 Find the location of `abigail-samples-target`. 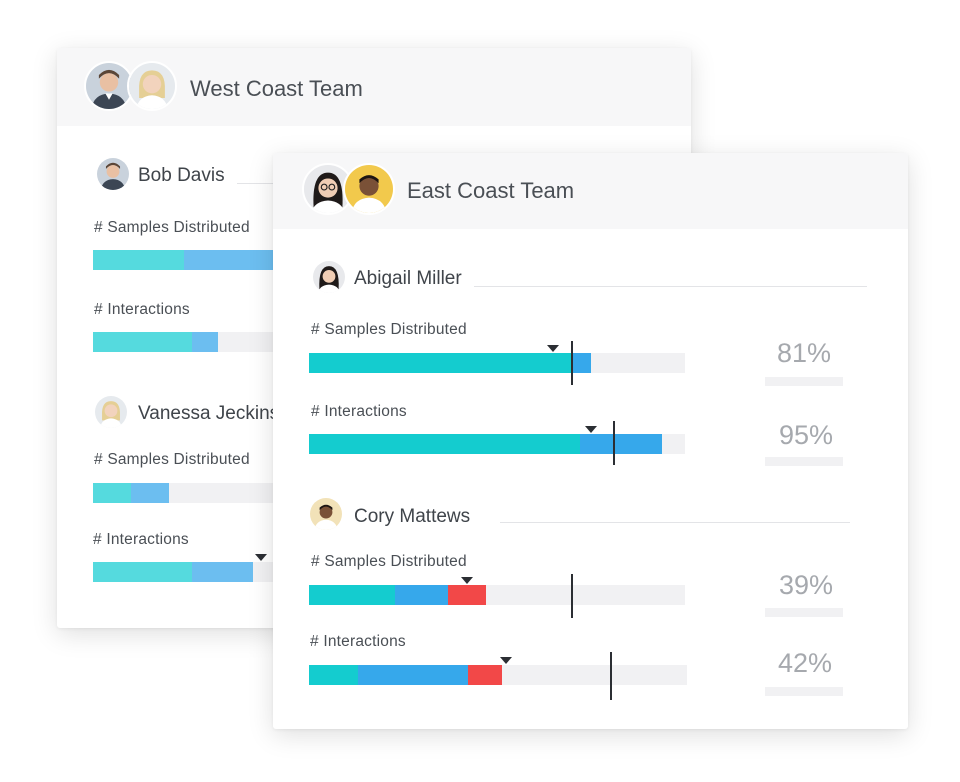

abigail-samples-target is located at coordinates (572, 363).